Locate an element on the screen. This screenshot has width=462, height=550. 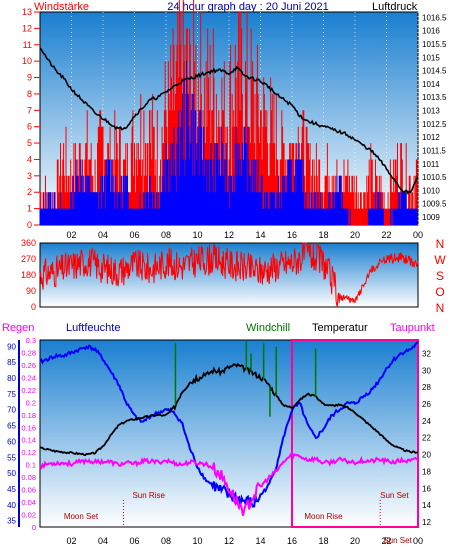
top-left-tick: 10 is located at coordinates (27, 61).